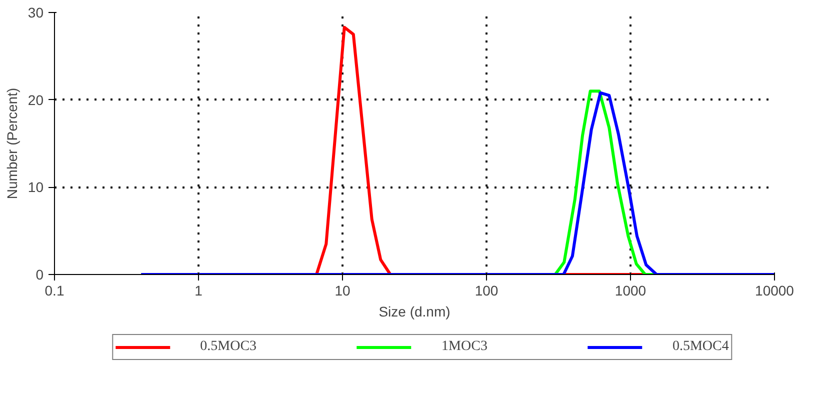  I want to click on x-tick-label: 100, so click(486, 290).